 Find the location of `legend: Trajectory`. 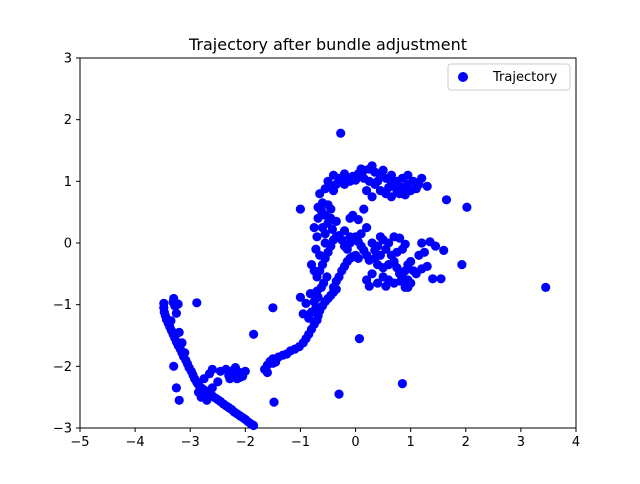

legend: Trajectory is located at coordinates (509, 77).